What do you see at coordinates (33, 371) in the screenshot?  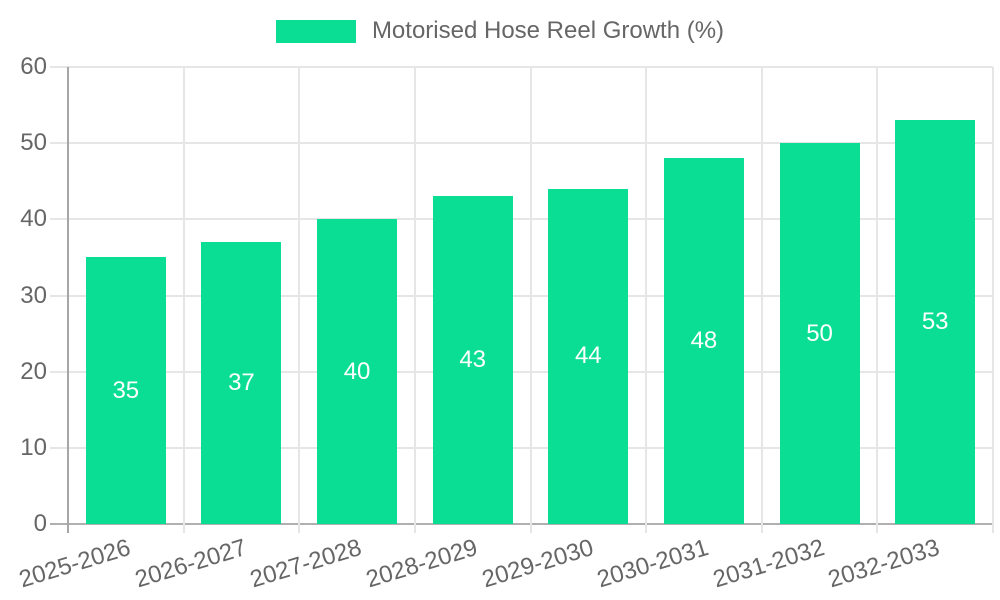 I see `y-tick-label: 20` at bounding box center [33, 371].